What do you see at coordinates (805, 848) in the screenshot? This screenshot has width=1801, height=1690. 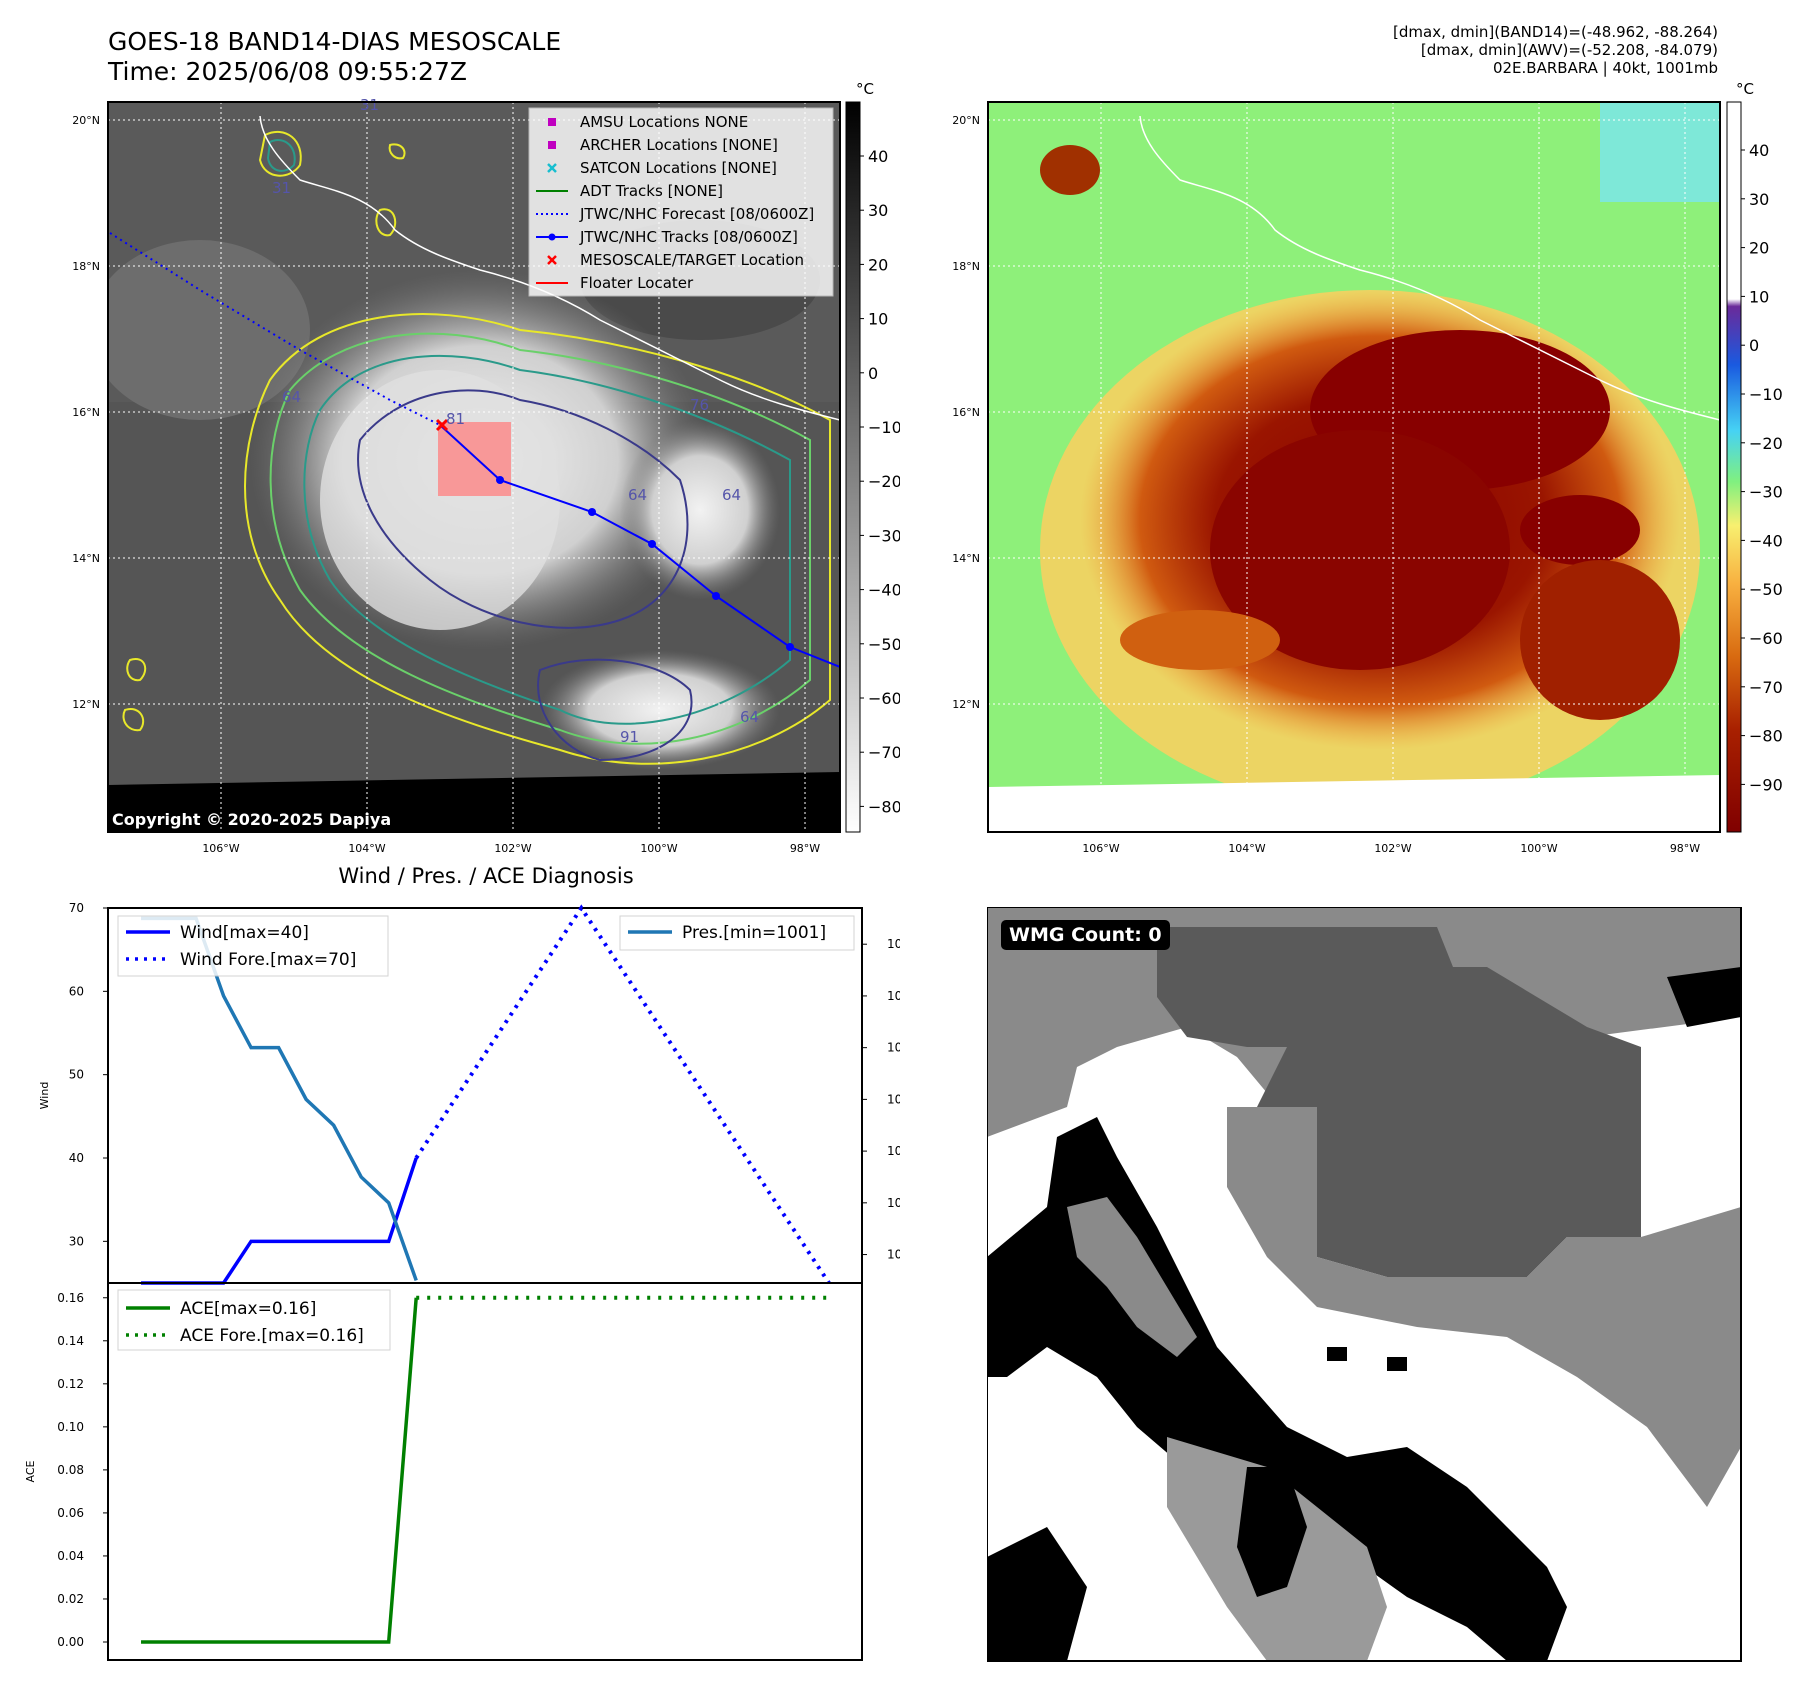 I see `ir-lon-tick: 98°W` at bounding box center [805, 848].